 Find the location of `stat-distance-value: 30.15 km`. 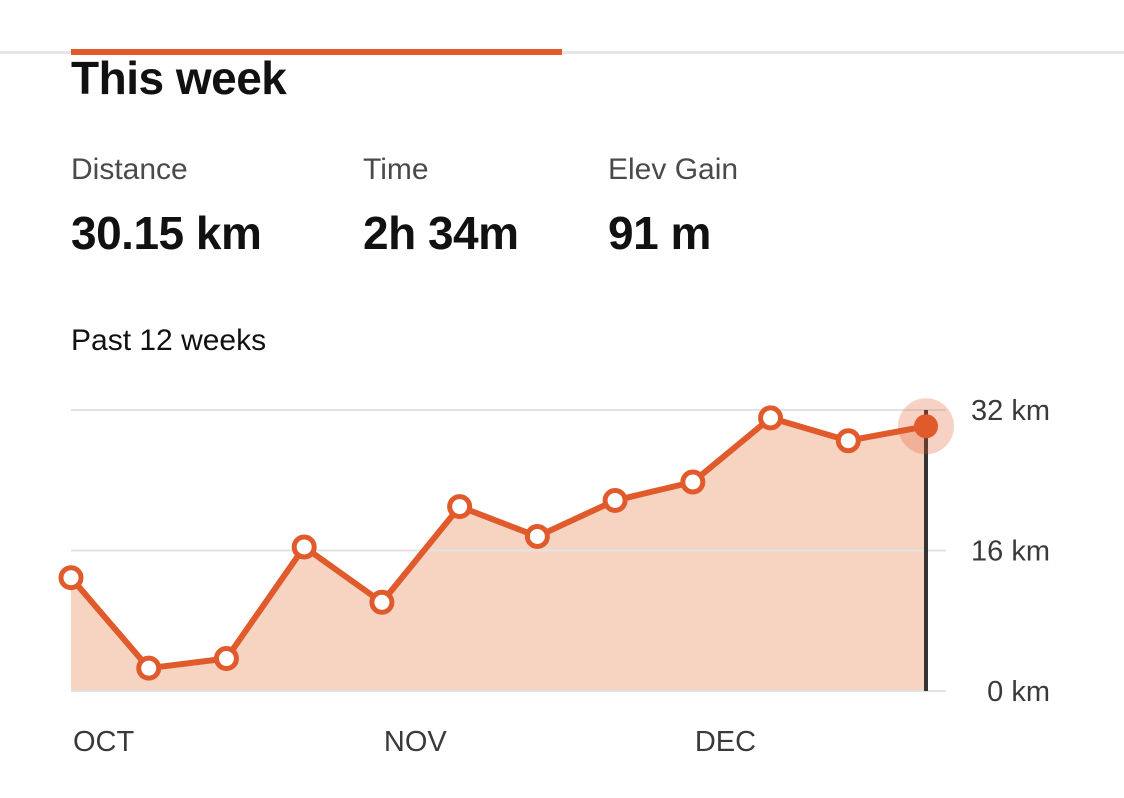

stat-distance-value: 30.15 km is located at coordinates (166, 233).